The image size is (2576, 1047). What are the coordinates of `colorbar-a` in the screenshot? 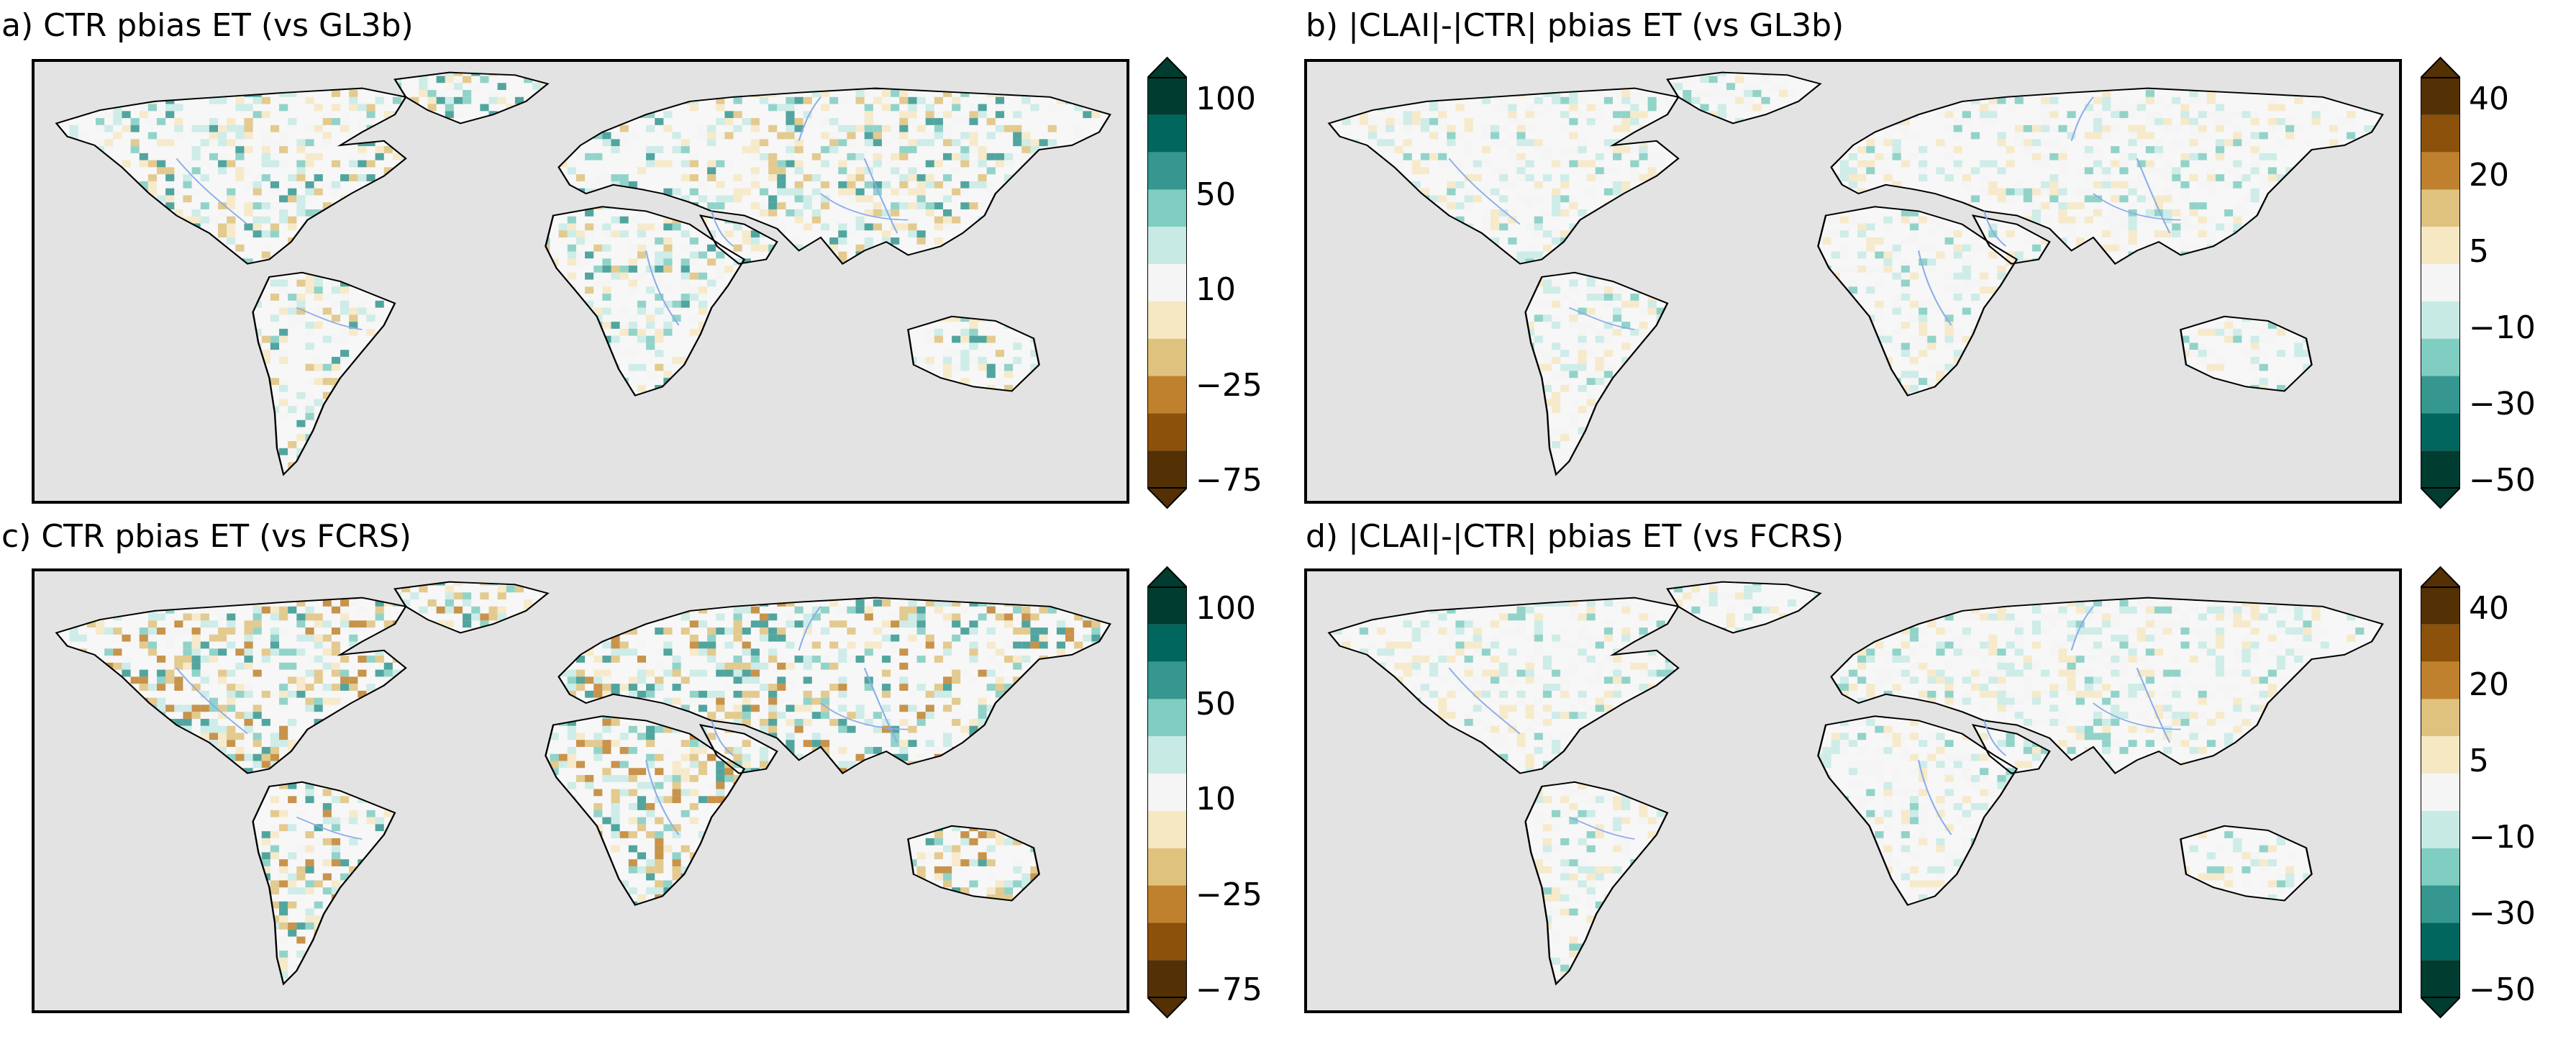 It's located at (1167, 282).